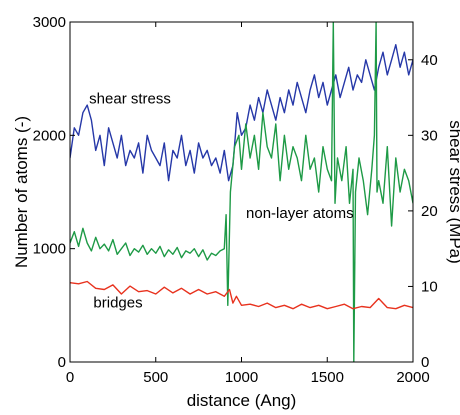 This screenshot has width=460, height=415. Describe the element at coordinates (49, 249) in the screenshot. I see `y-left-tick-label: 1000` at that location.